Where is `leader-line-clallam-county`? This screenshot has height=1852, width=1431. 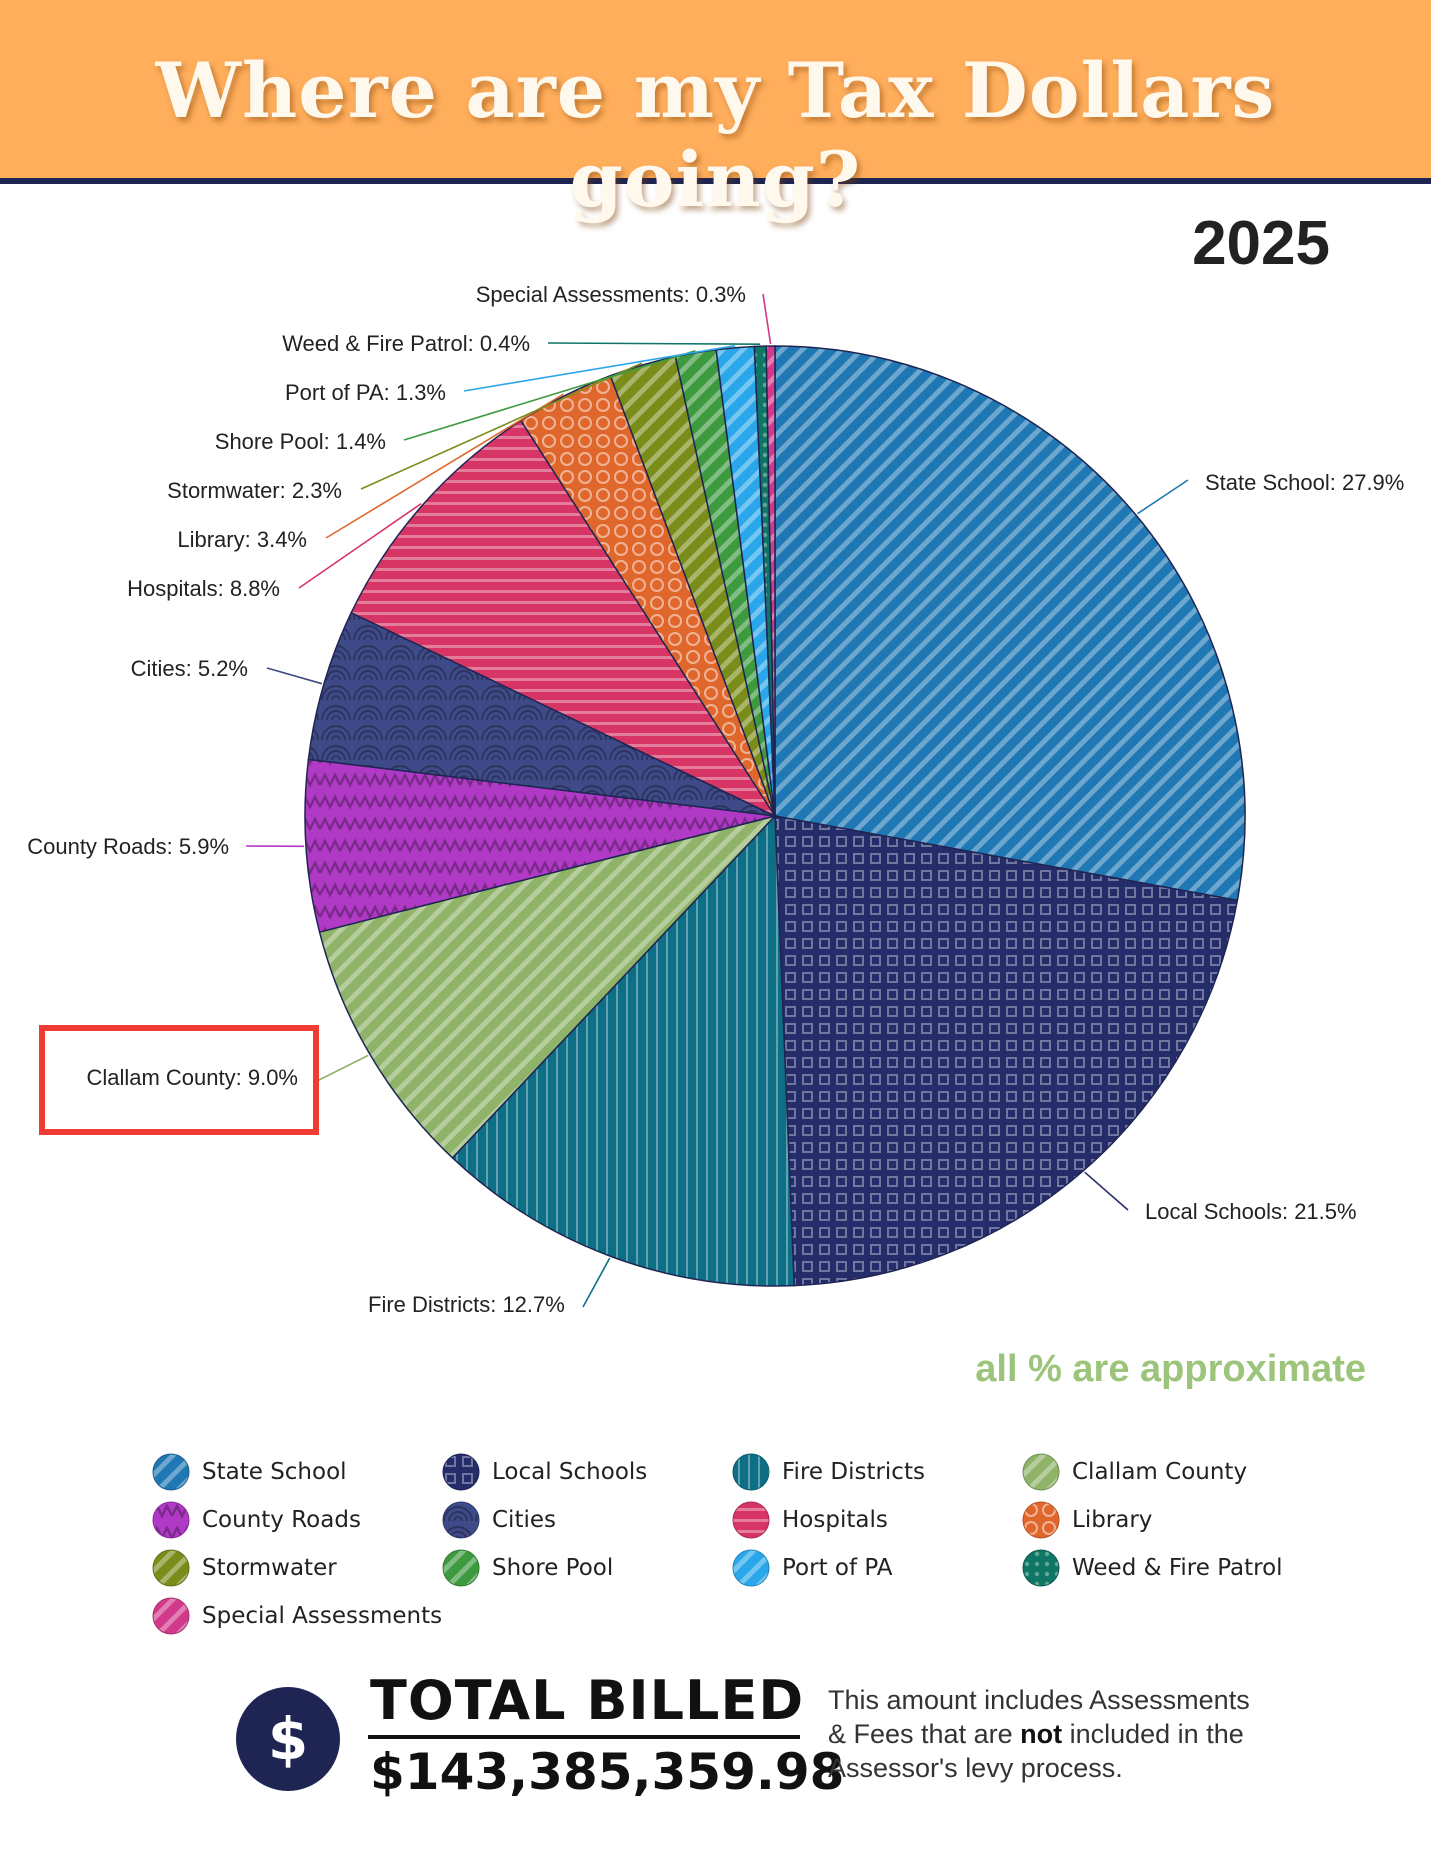 leader-line-clallam-county is located at coordinates (341, 1068).